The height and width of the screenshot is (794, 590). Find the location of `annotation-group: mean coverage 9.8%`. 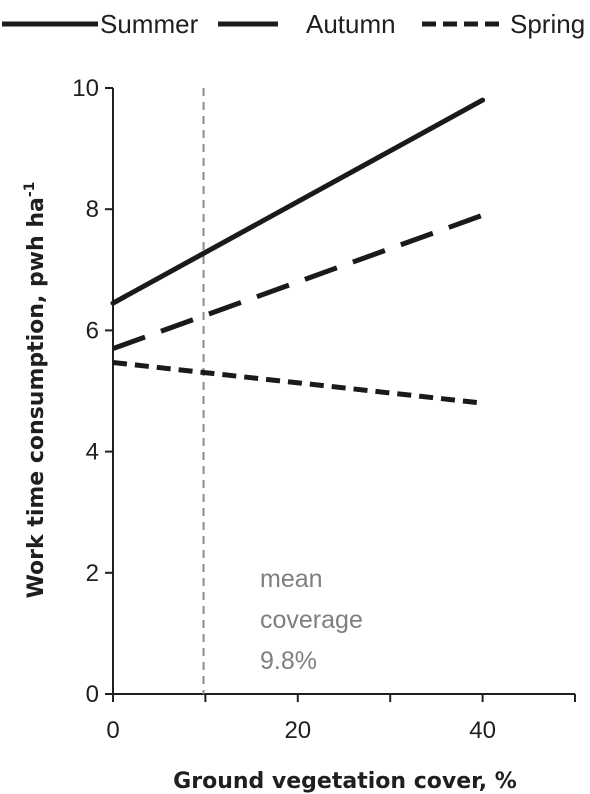

annotation-group: mean coverage 9.8% is located at coordinates (311, 620).